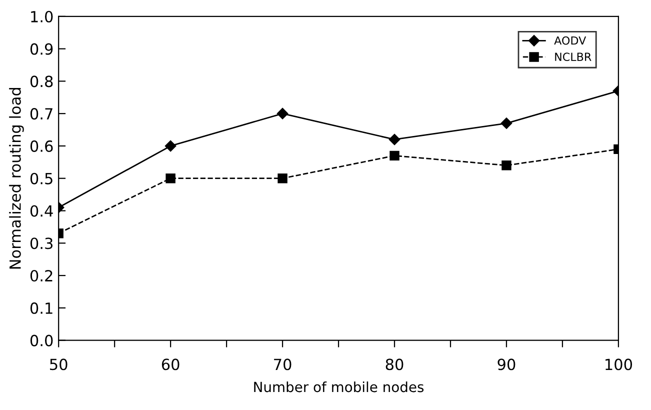  Describe the element at coordinates (41, 340) in the screenshot. I see `y-tick-label: 0.0` at that location.